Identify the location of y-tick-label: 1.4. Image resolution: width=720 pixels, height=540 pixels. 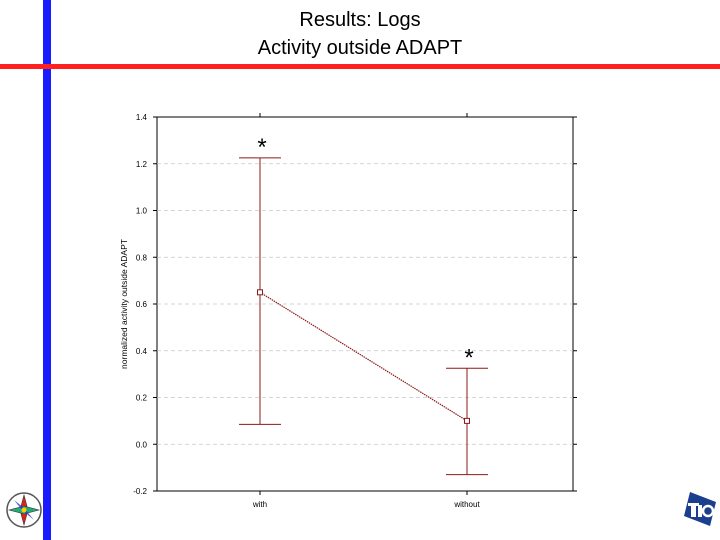
(142, 117).